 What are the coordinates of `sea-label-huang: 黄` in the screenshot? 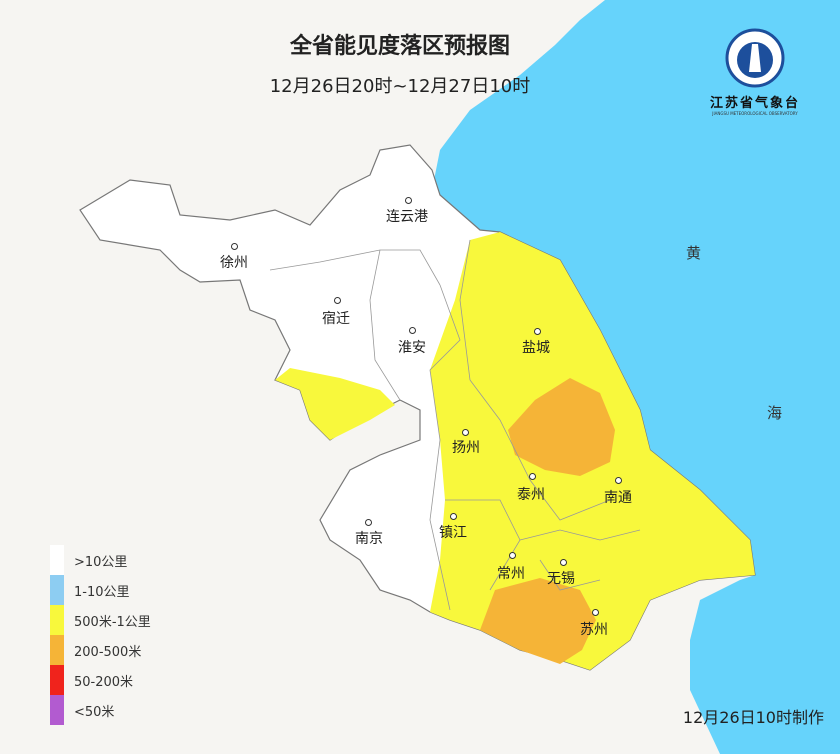 It's located at (694, 253).